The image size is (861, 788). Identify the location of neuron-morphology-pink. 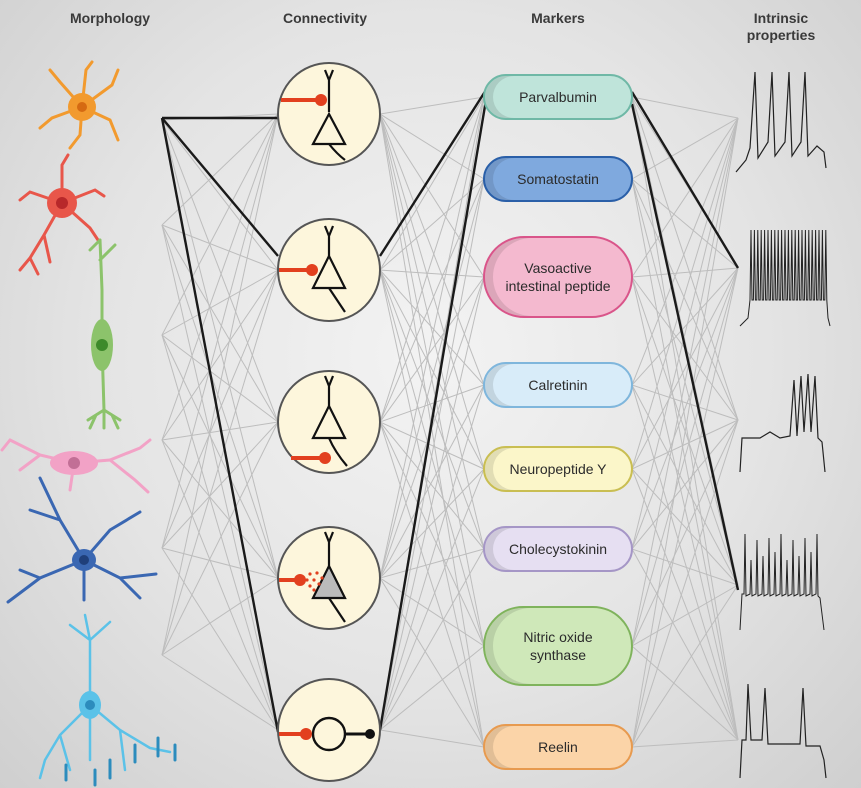
(76, 466).